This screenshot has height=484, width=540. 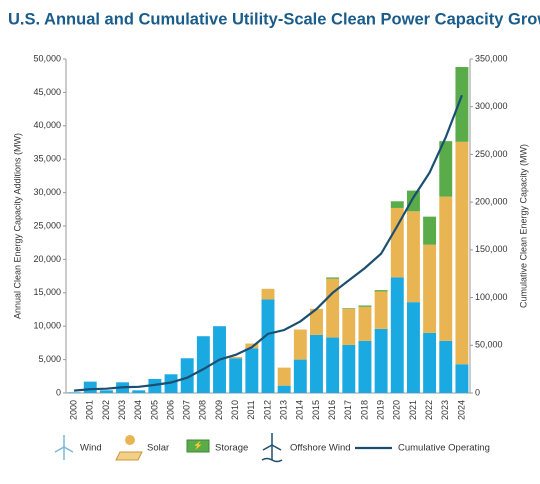 I want to click on y2-axis-title: Cumulative Clean Energy Capacity (MW), so click(x=523, y=226).